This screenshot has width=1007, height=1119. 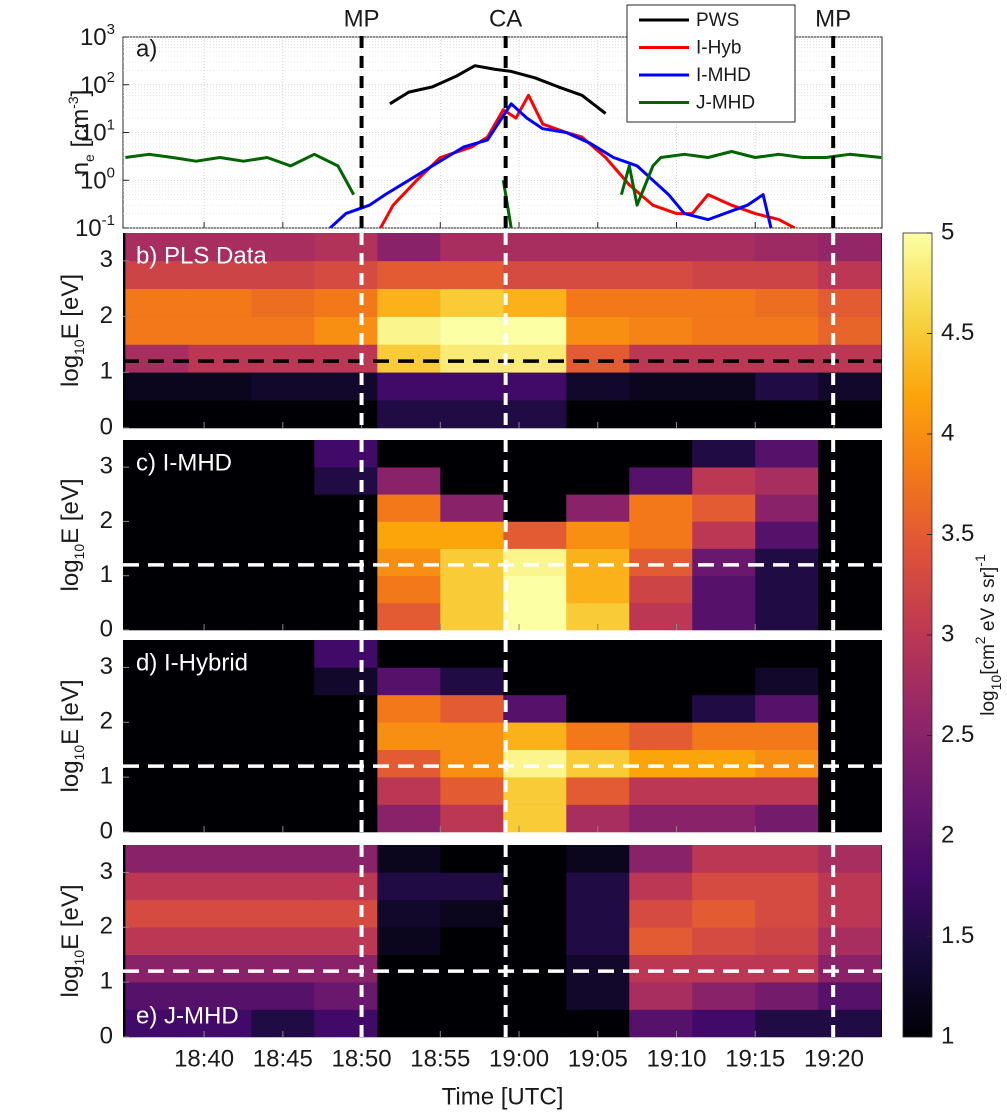 What do you see at coordinates (106, 259) in the screenshot?
I see `y-tick-label: 3` at bounding box center [106, 259].